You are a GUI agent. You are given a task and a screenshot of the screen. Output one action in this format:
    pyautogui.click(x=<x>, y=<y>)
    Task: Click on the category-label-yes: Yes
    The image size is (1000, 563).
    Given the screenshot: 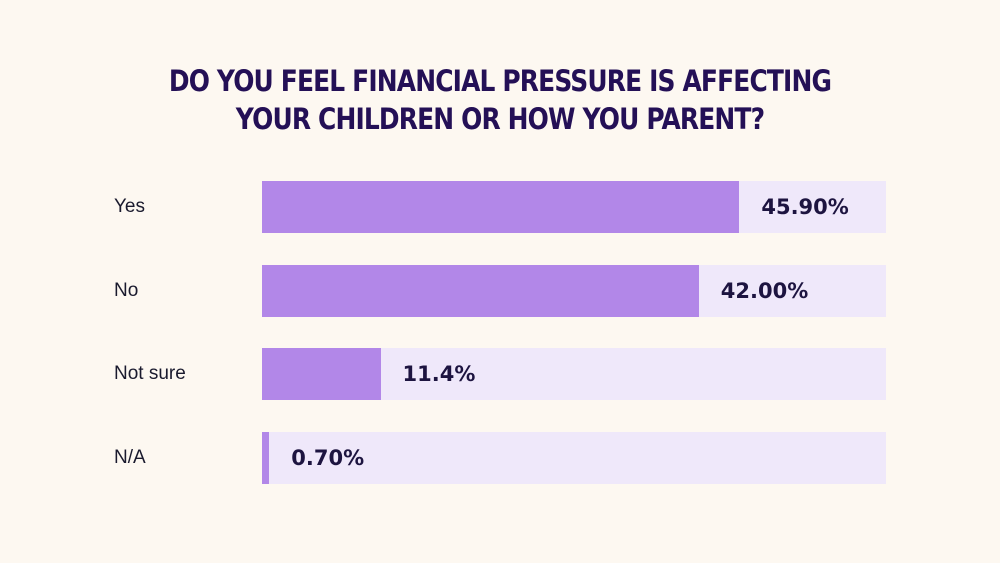 What is the action you would take?
    pyautogui.click(x=129, y=206)
    